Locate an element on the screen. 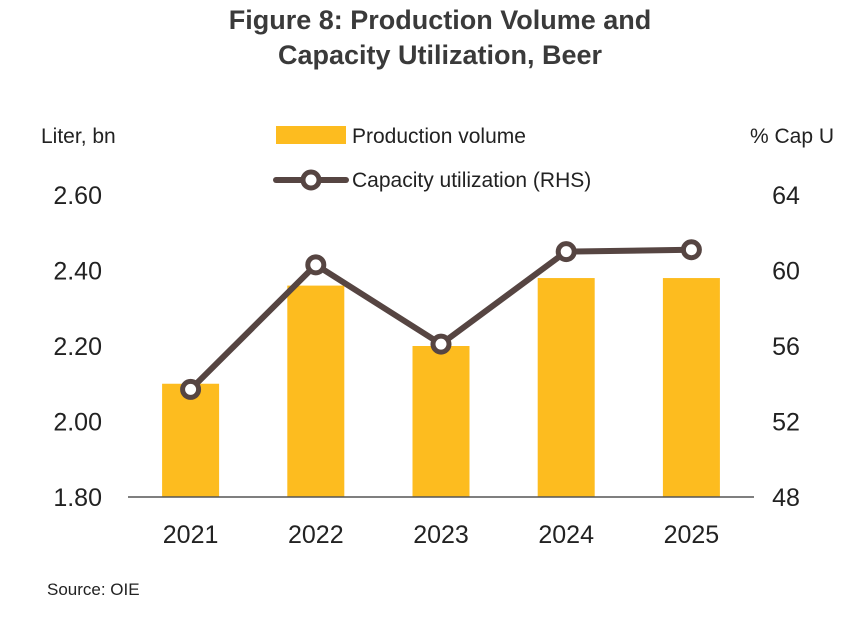  x-axis-tick-label: 2021 is located at coordinates (191, 535).